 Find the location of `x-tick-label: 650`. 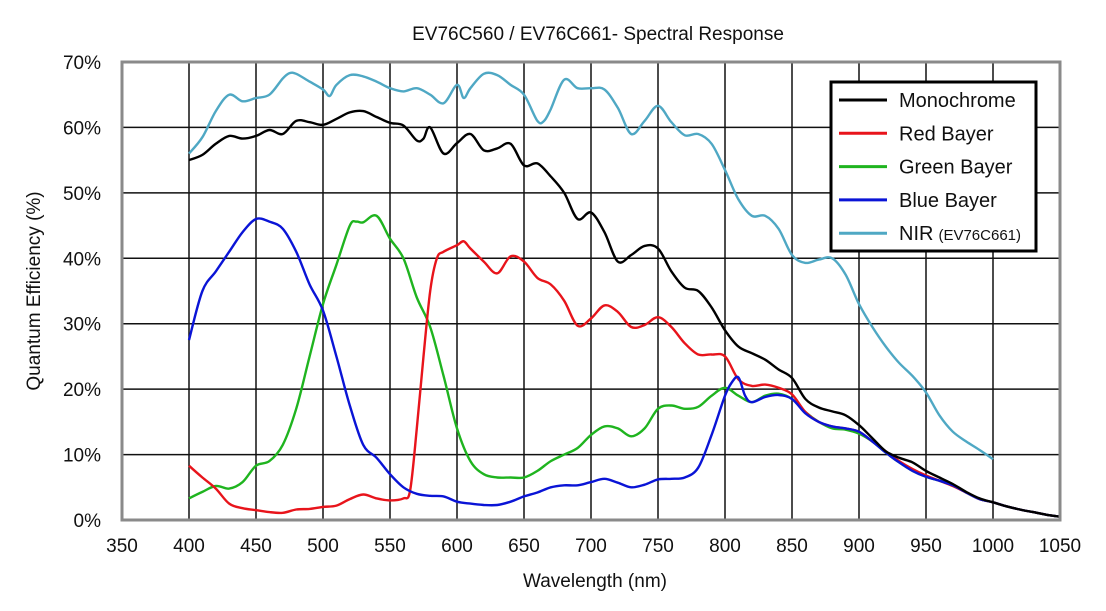

x-tick-label: 650 is located at coordinates (524, 546).